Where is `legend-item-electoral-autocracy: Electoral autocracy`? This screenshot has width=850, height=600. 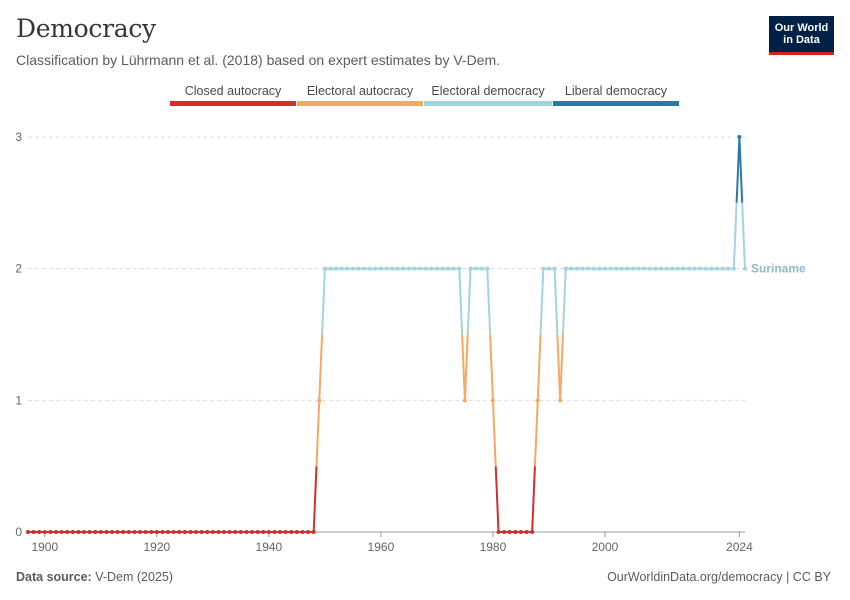 legend-item-electoral-autocracy: Electoral autocracy is located at coordinates (360, 95).